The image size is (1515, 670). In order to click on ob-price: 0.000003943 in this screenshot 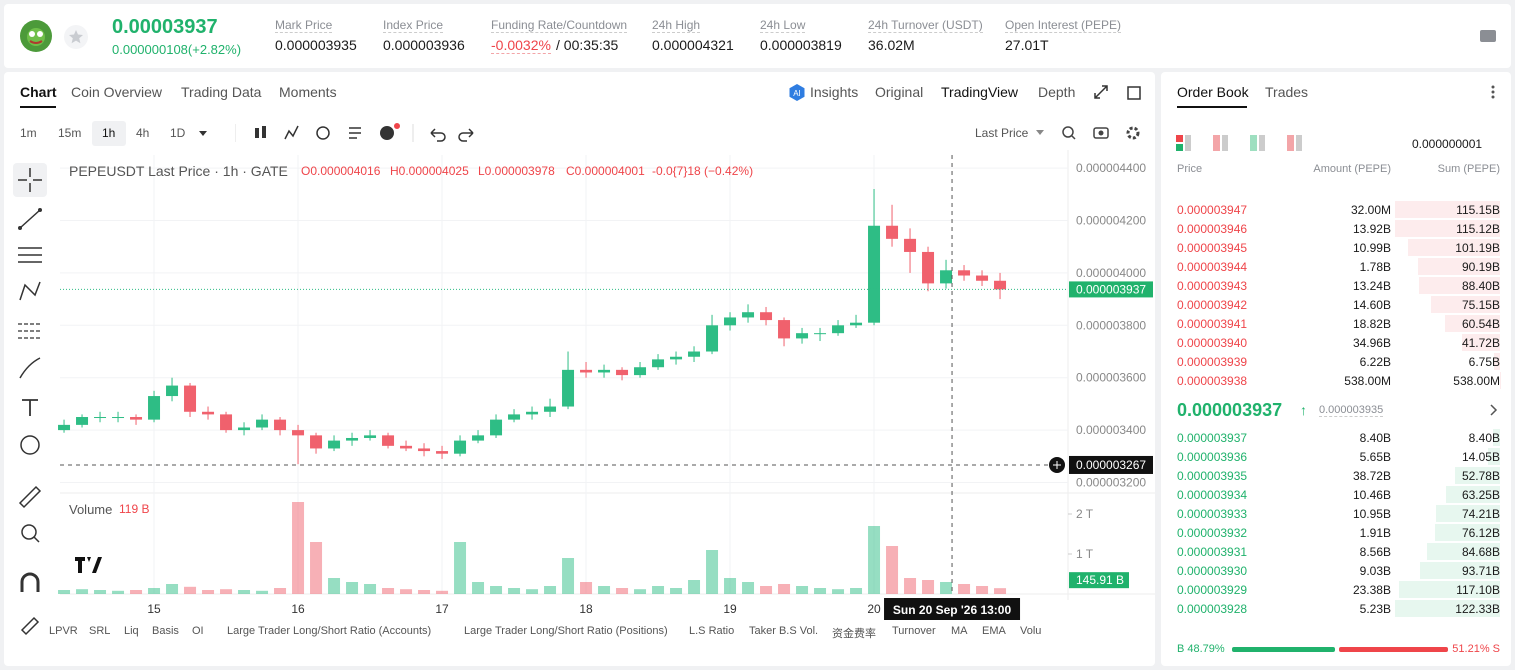, I will do `click(1212, 286)`.